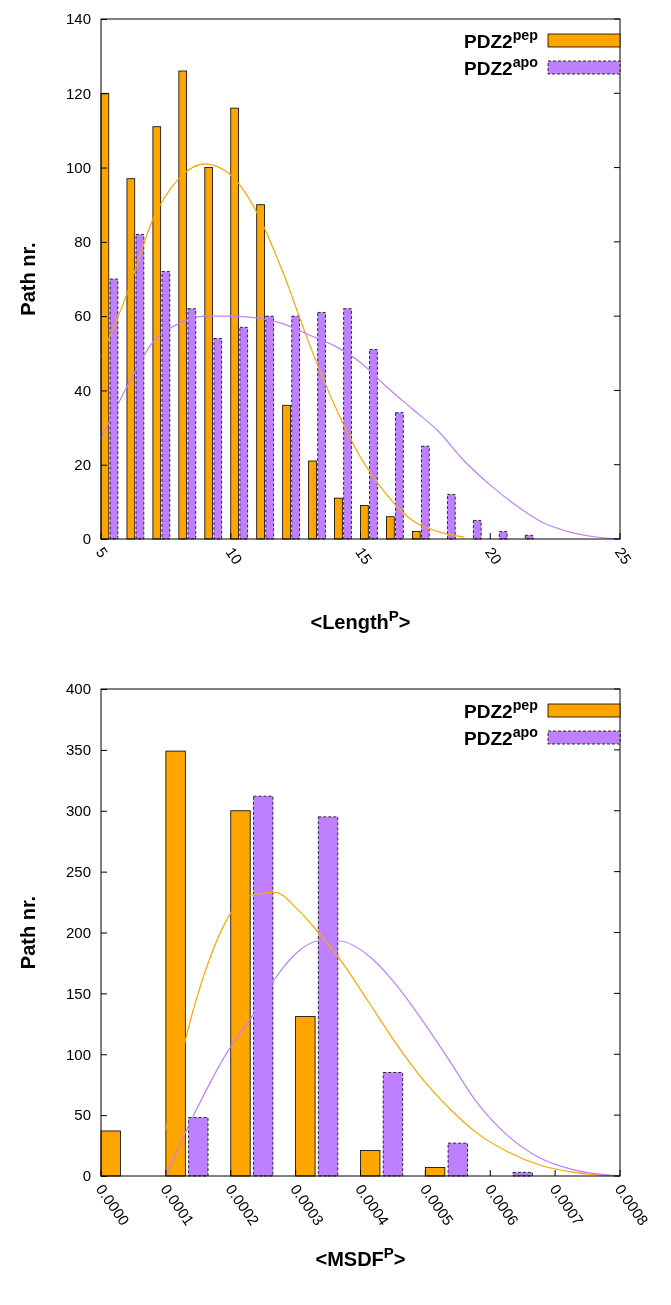 This screenshot has height=1305, width=671. Describe the element at coordinates (493, 555) in the screenshot. I see `x-tick-label: 20` at that location.